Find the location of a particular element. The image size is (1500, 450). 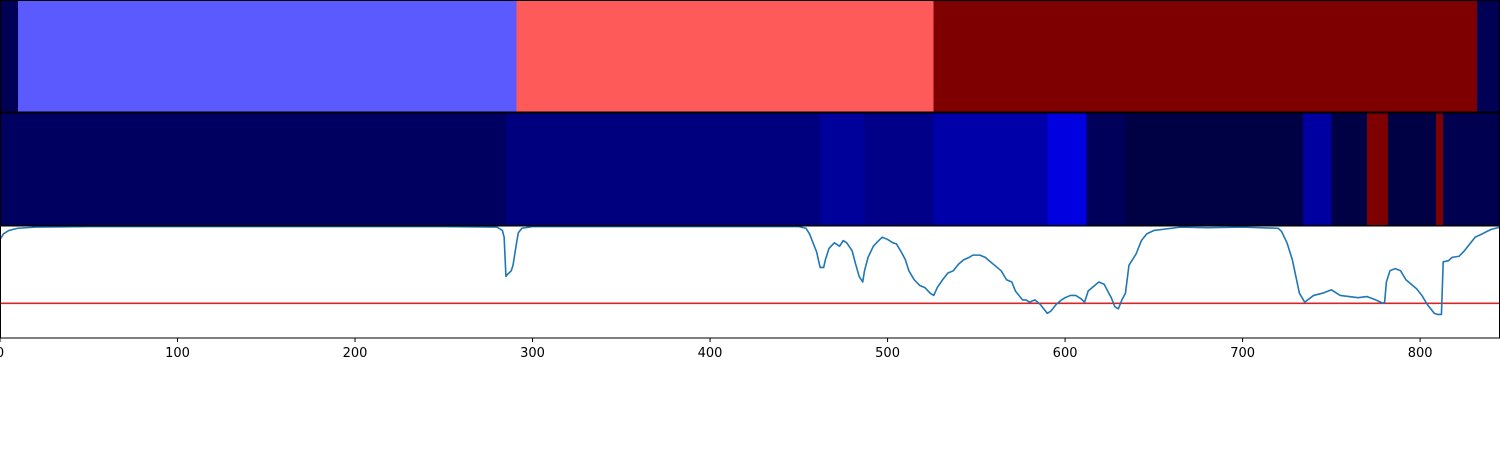

x-tick-label: 700 is located at coordinates (1242, 353).